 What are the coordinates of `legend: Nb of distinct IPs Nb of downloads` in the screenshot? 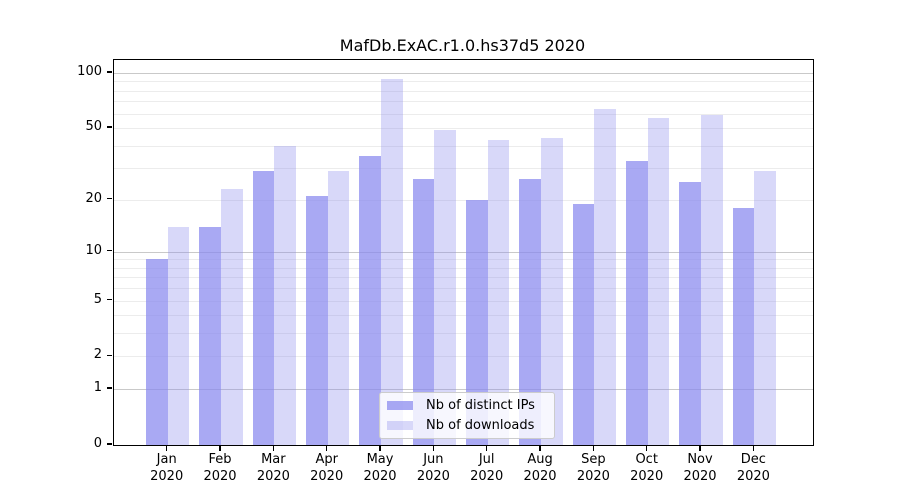 It's located at (467, 415).